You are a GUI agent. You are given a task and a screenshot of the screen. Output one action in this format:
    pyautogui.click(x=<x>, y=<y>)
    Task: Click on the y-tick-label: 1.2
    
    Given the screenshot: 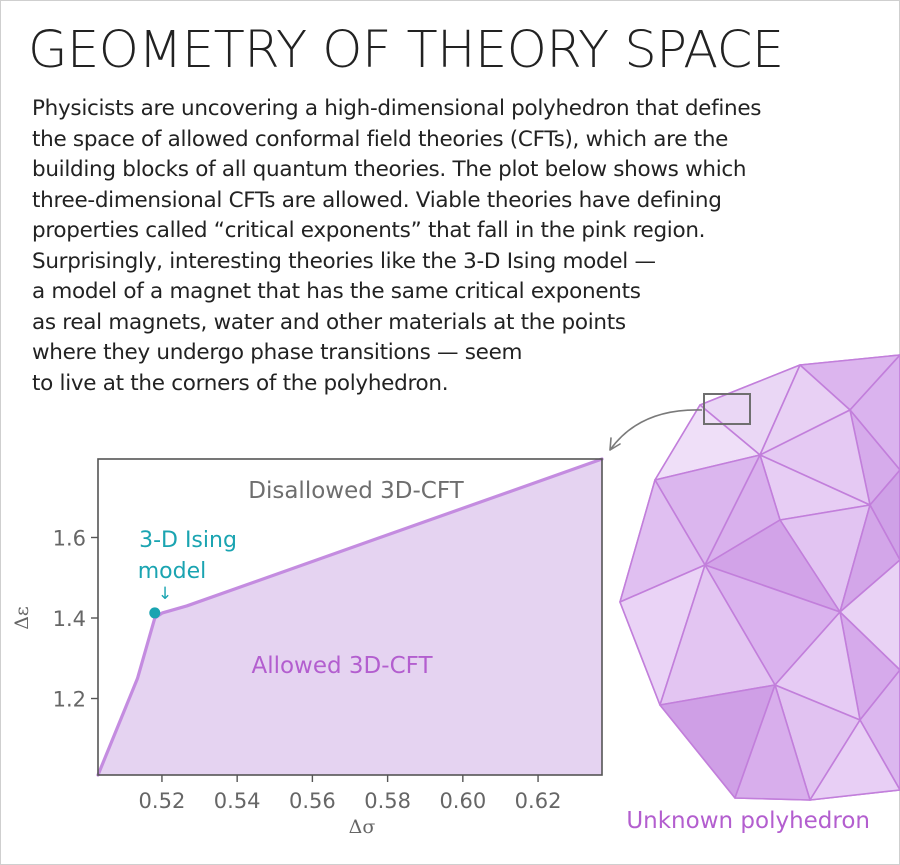 What is the action you would take?
    pyautogui.click(x=69, y=700)
    